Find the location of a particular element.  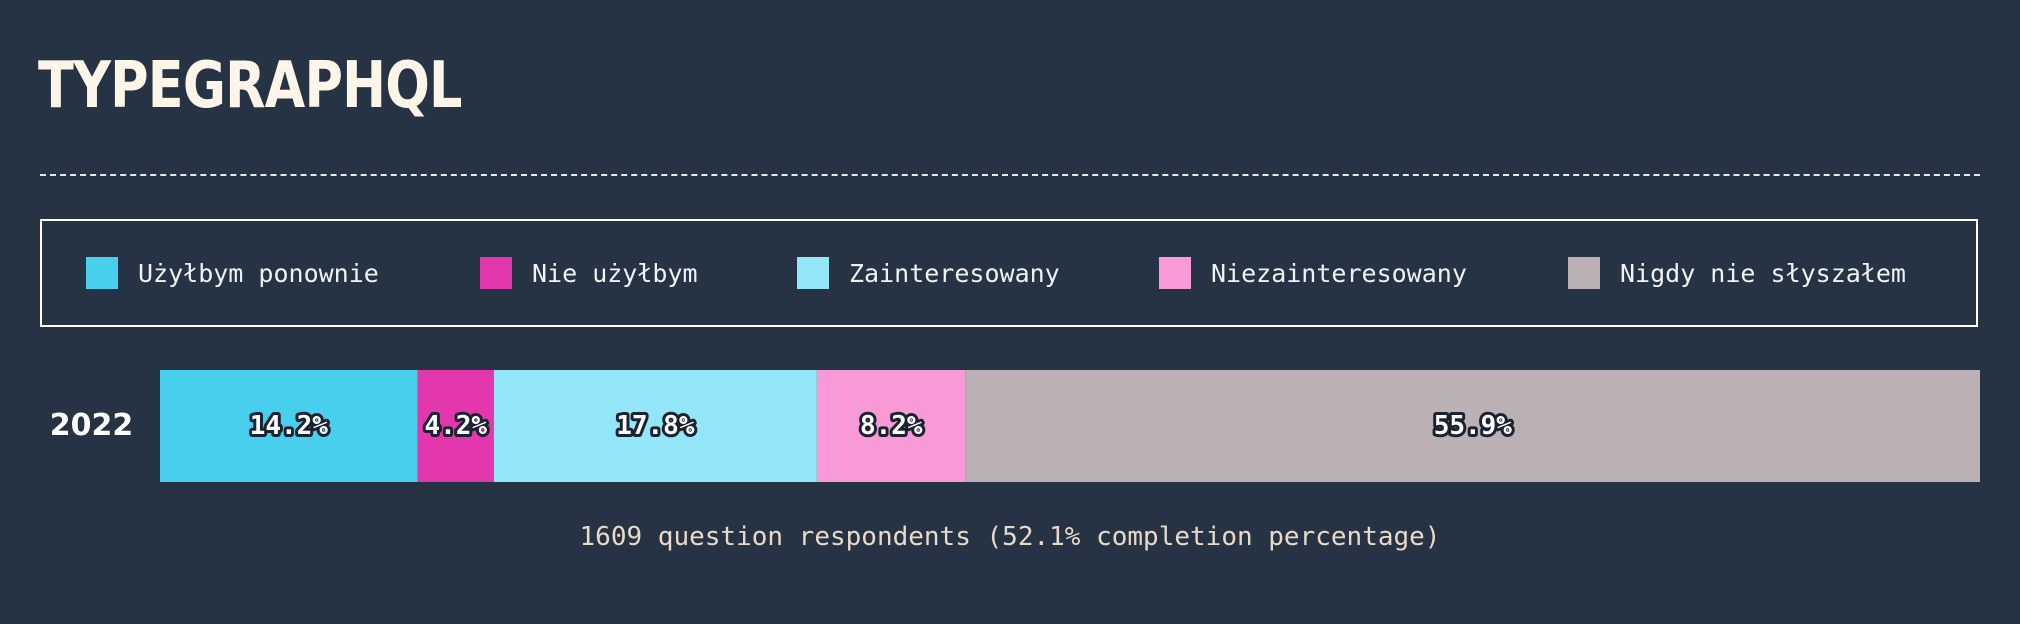

bar-value-label-5: 55.9% is located at coordinates (1473, 426).